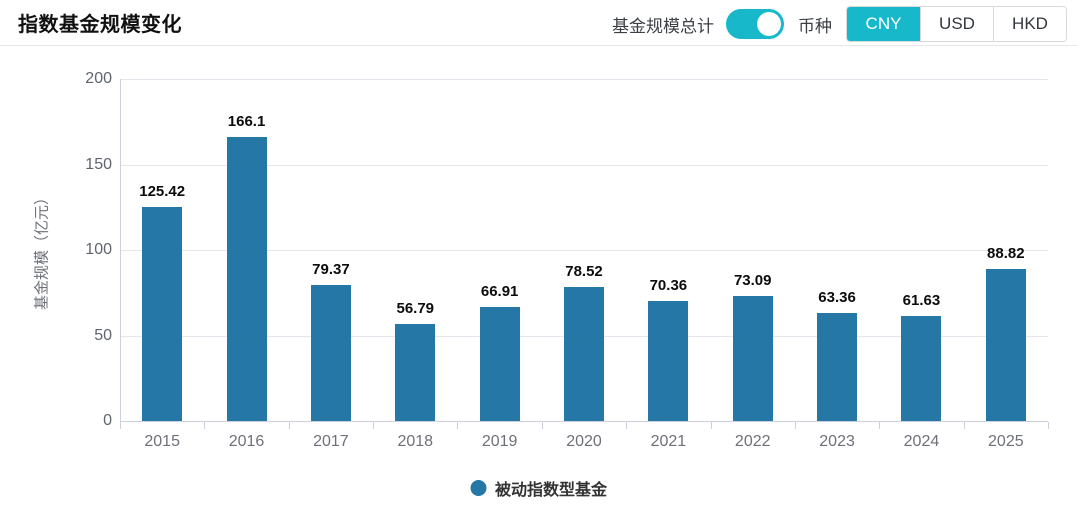 This screenshot has width=1077, height=513. Describe the element at coordinates (663, 26) in the screenshot. I see `fund-total-toggle-label: 基金规模总计` at that location.